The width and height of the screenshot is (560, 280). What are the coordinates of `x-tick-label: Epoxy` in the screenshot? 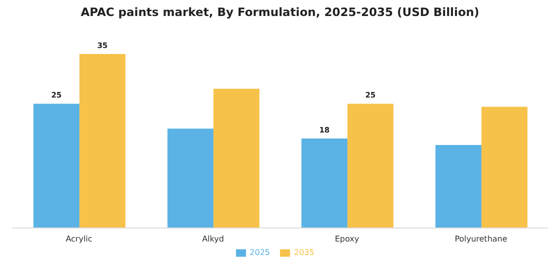 It's located at (347, 239).